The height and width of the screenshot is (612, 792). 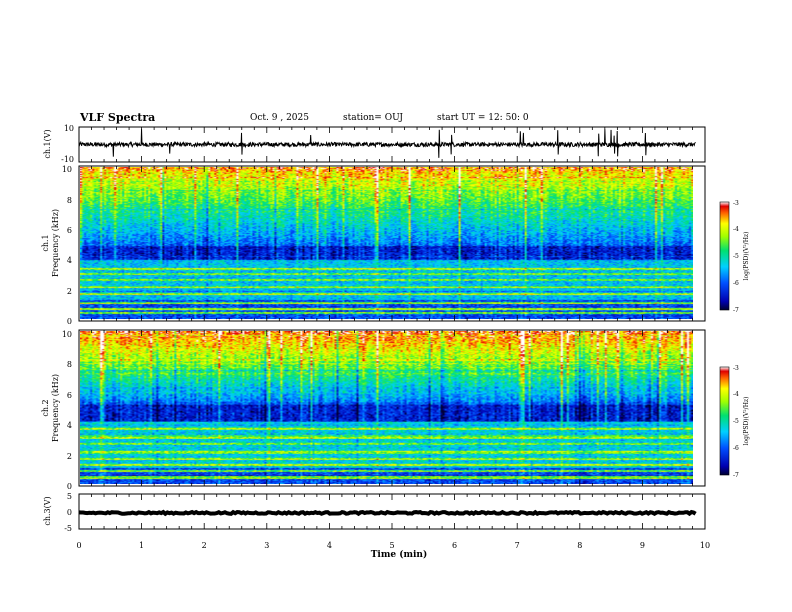 I want to click on station-label: station= OUJ, so click(x=373, y=118).